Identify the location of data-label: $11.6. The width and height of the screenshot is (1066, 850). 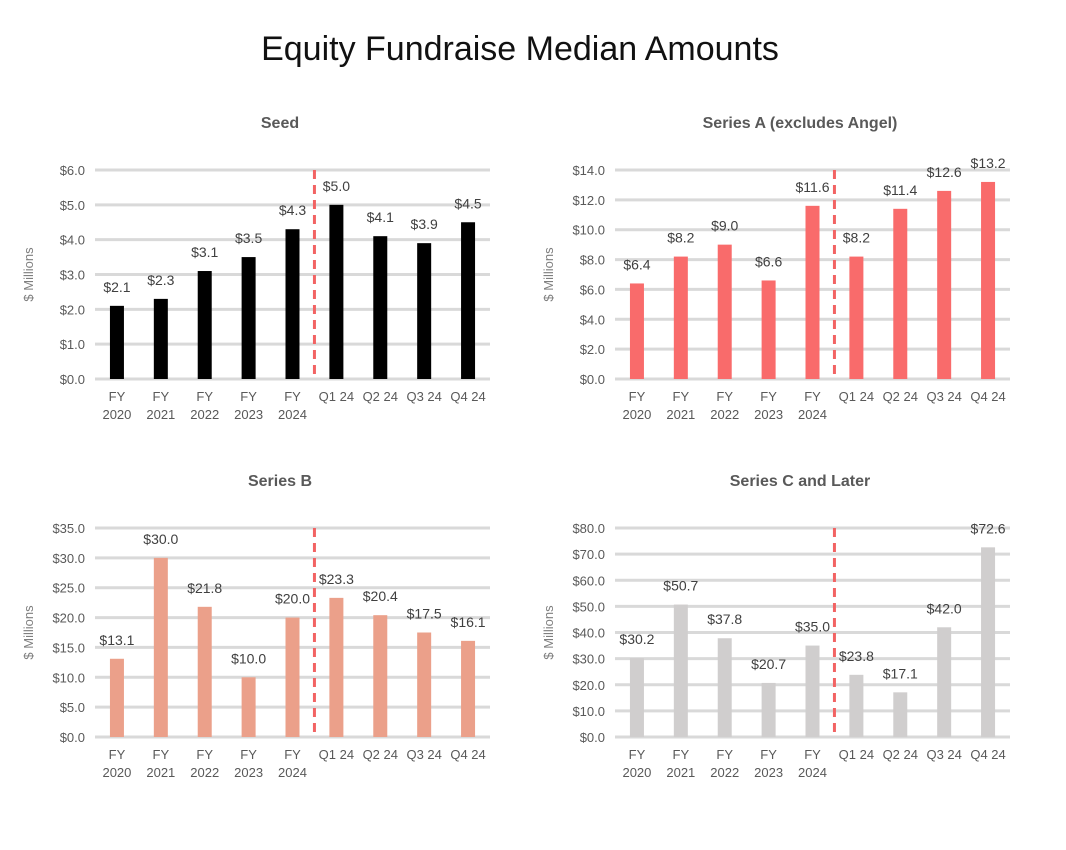
(813, 187).